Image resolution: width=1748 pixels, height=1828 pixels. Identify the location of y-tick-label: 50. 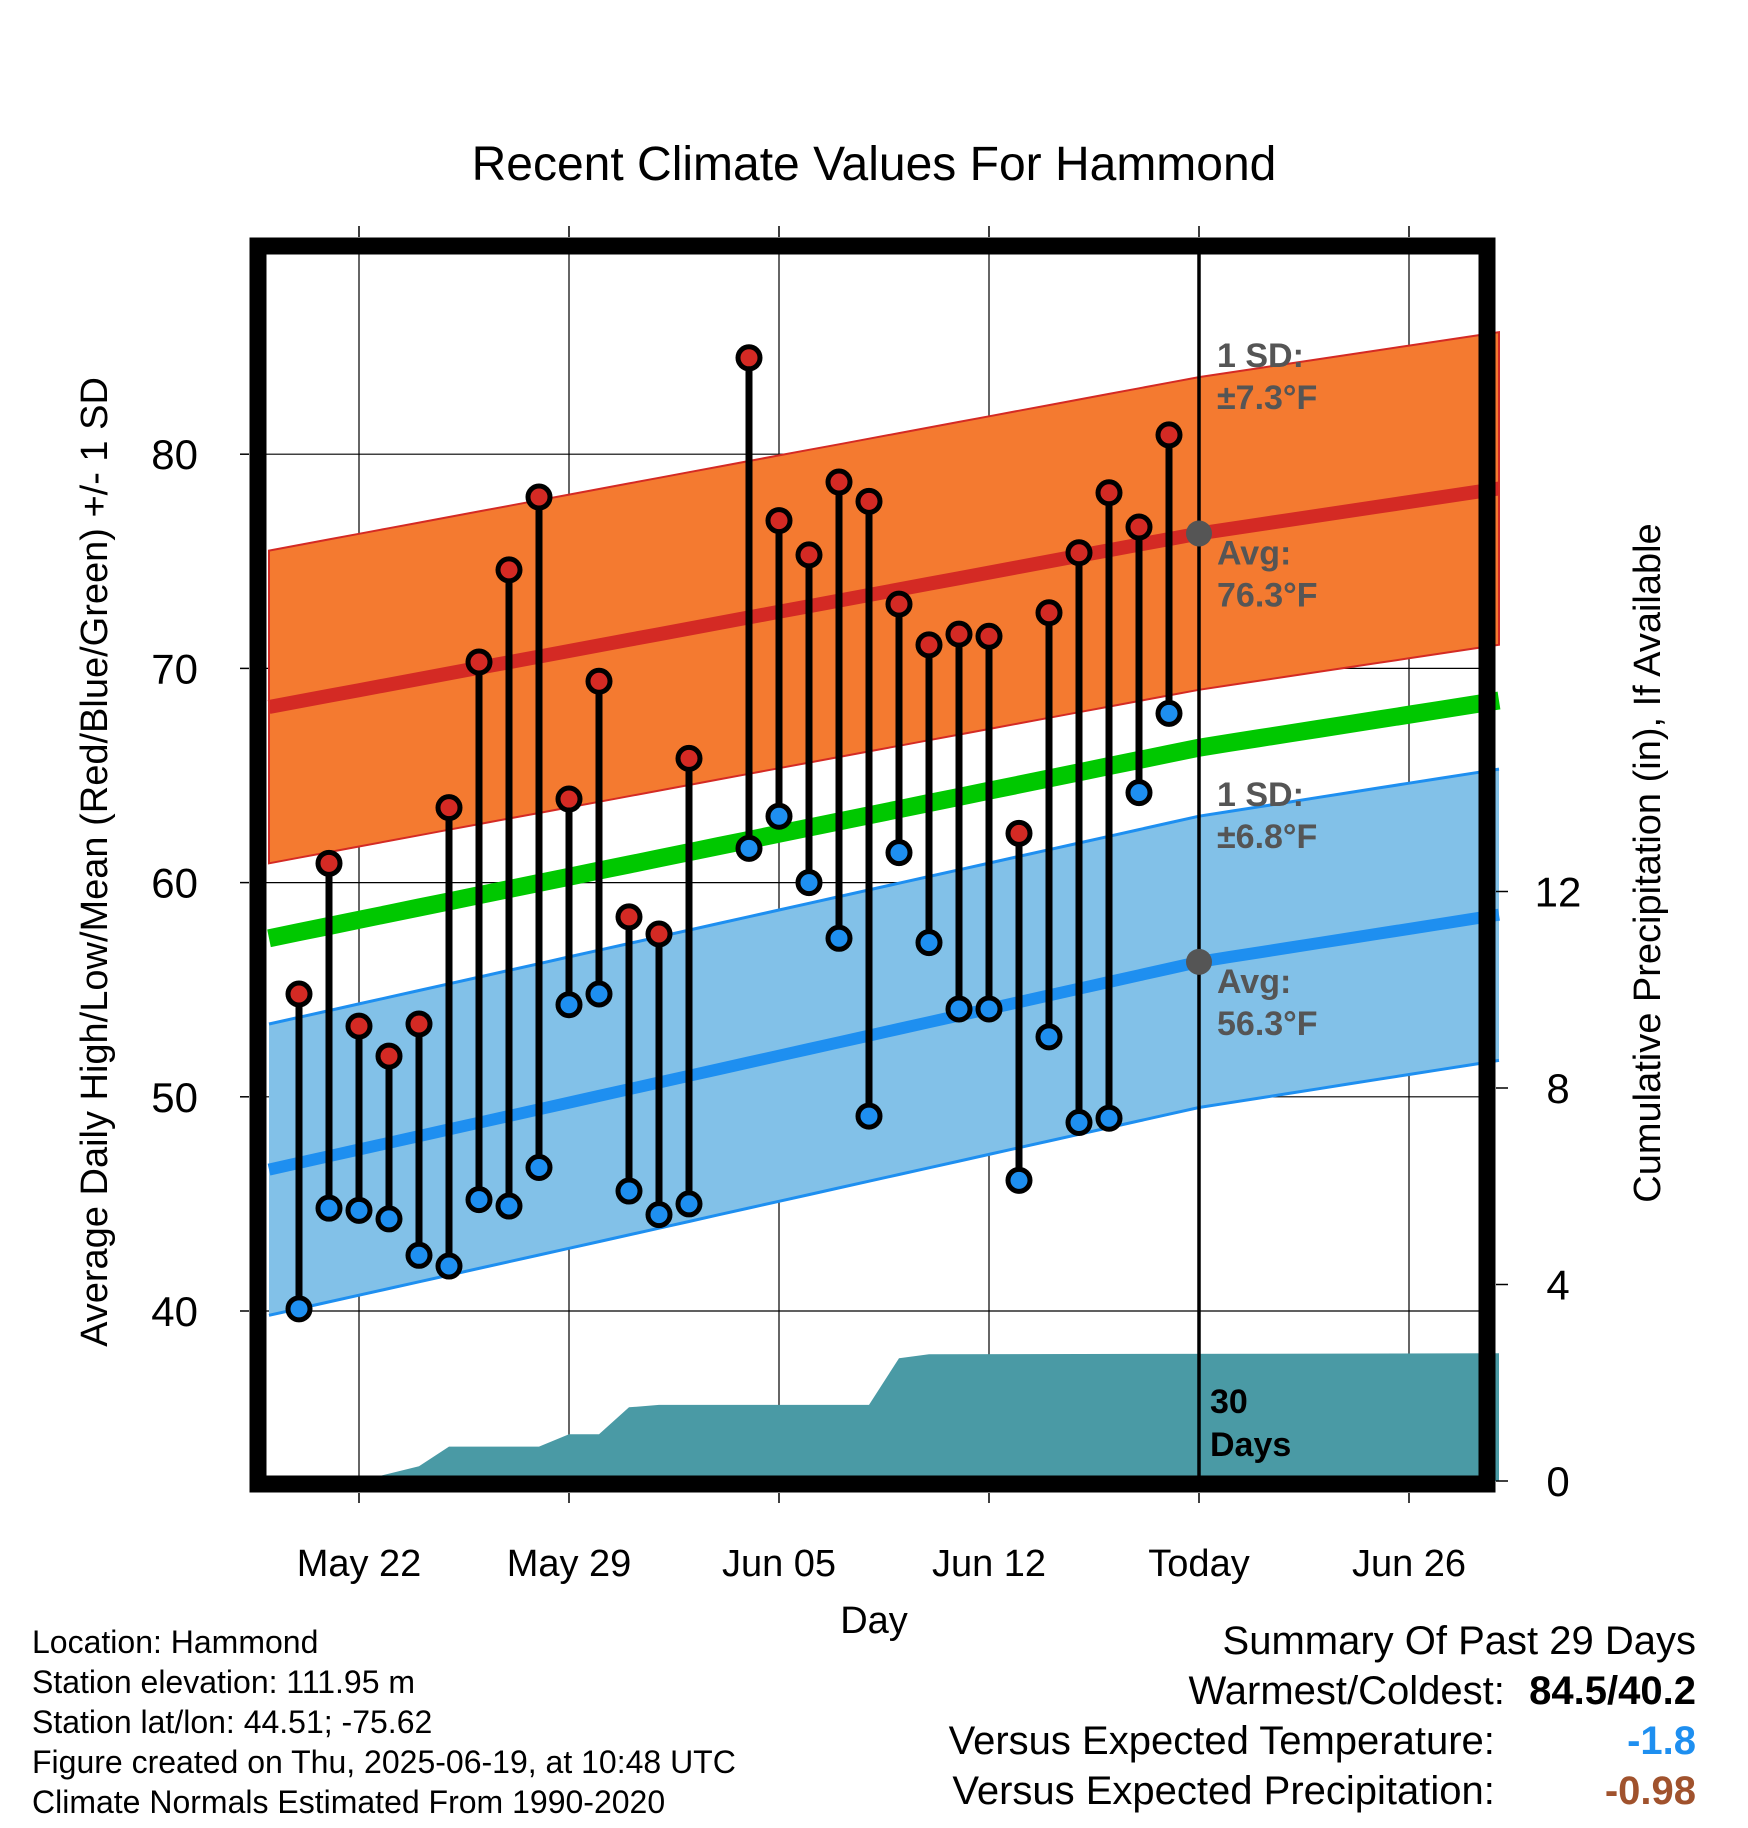
(174, 1097).